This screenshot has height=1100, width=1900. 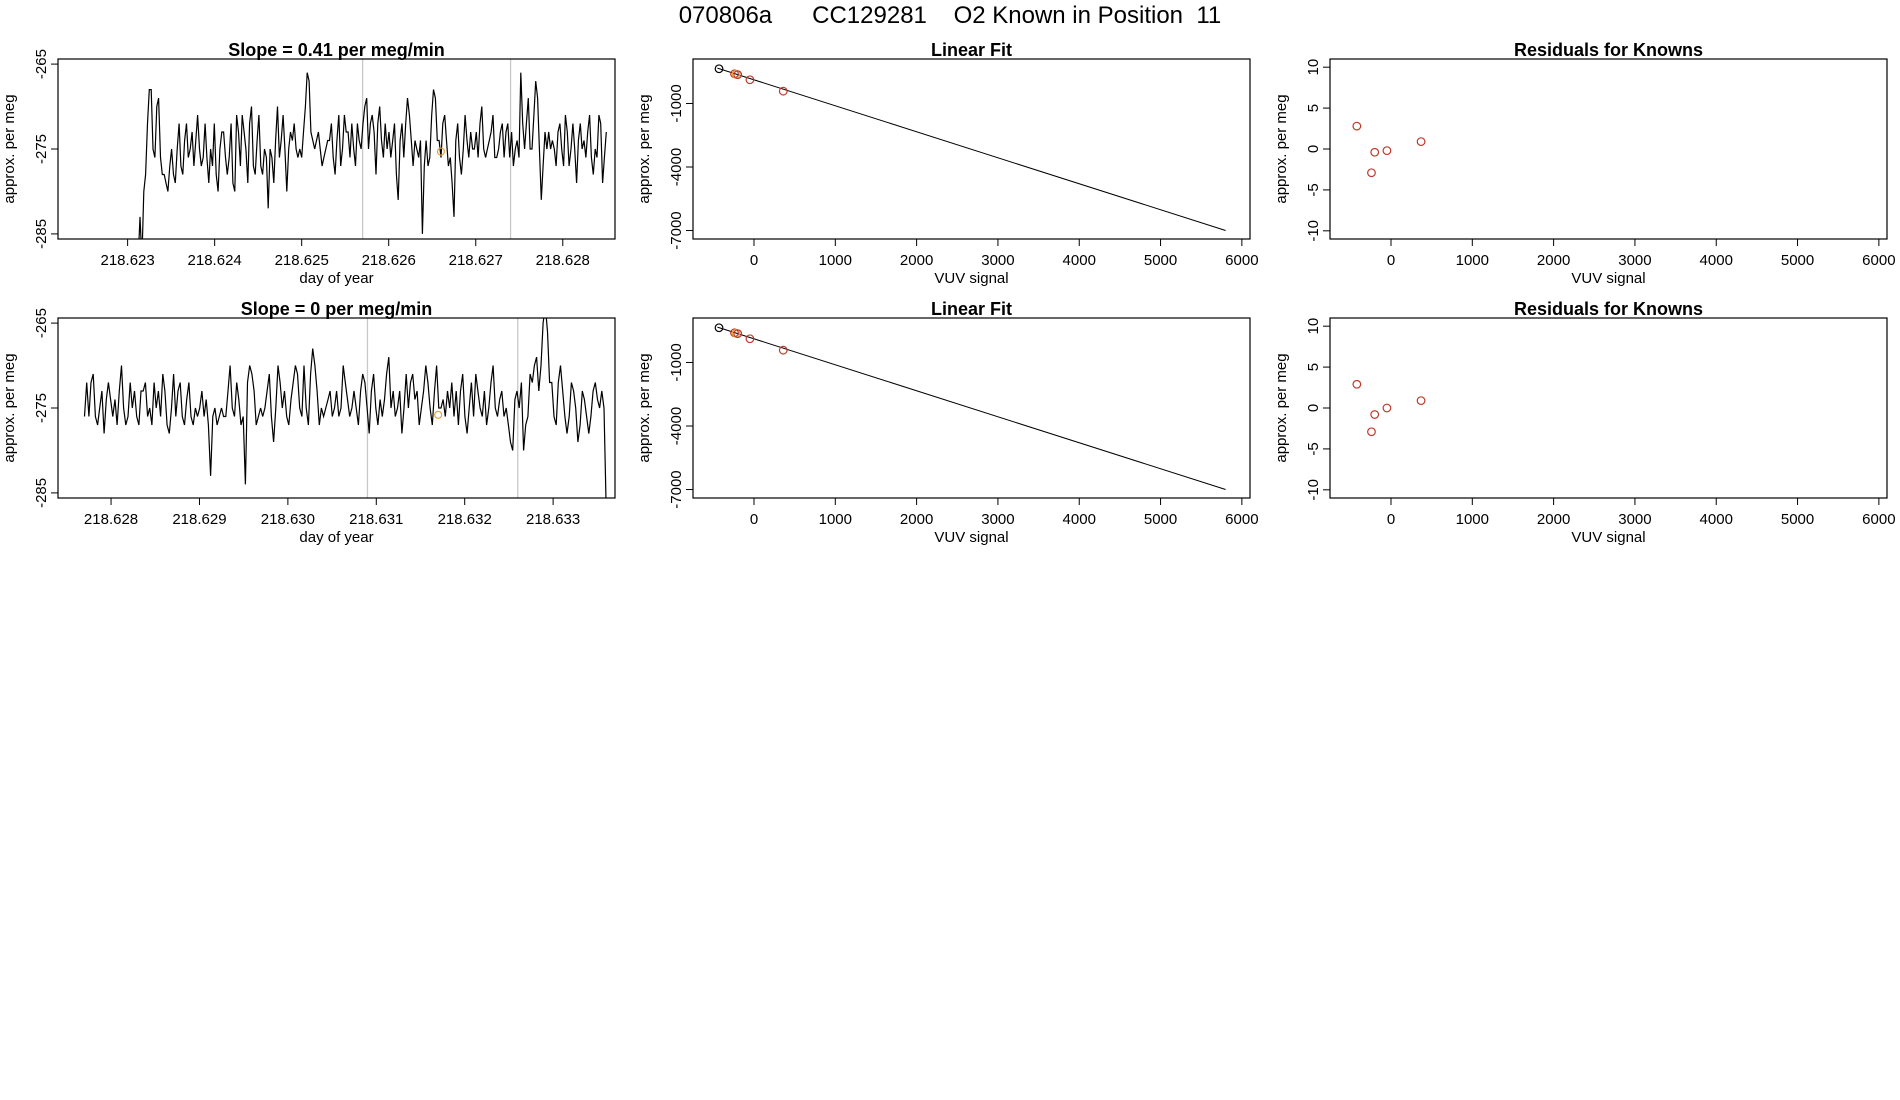 I want to click on x-tick-label: 218.625, so click(x=302, y=260).